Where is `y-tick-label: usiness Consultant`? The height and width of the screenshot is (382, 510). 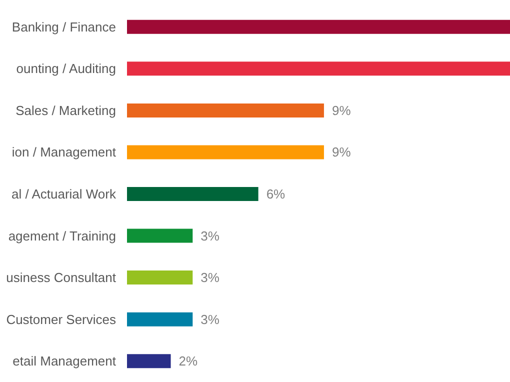
y-tick-label: usiness Consultant is located at coordinates (61, 278).